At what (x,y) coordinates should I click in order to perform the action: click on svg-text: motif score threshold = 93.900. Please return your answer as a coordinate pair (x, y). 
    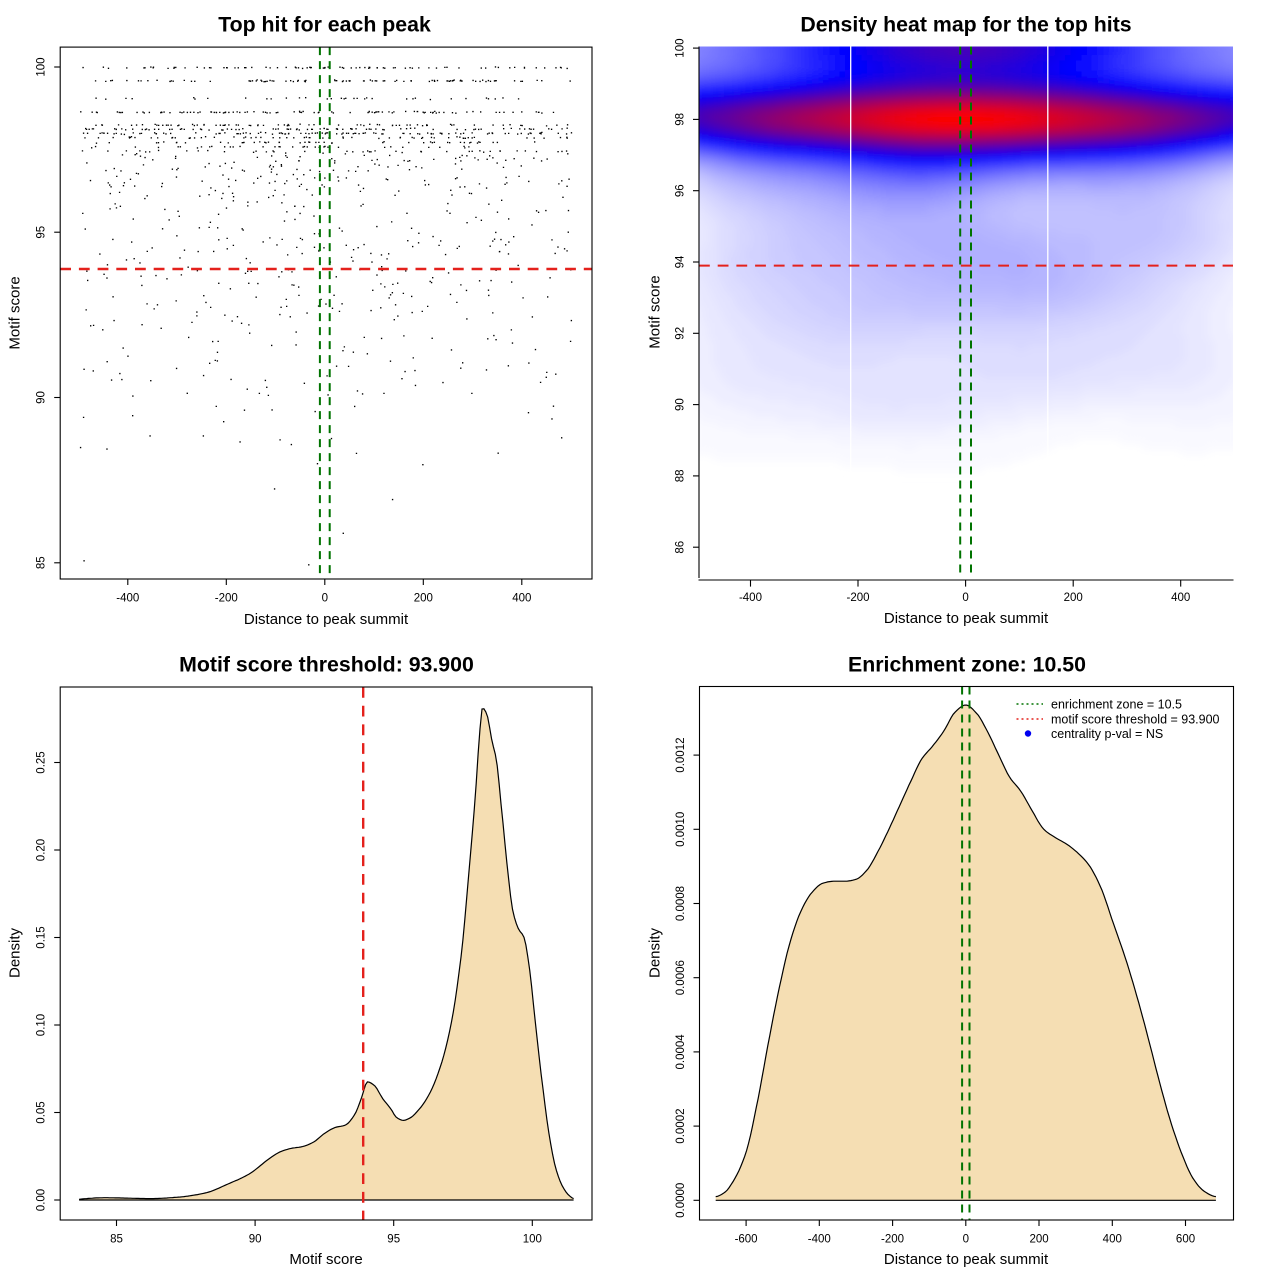
    Looking at the image, I should click on (1135, 719).